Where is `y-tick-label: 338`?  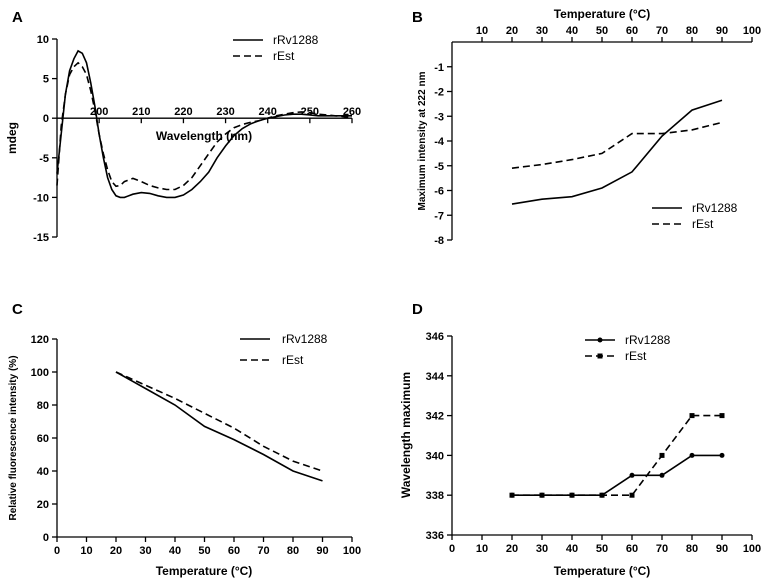
y-tick-label: 338 is located at coordinates (435, 496).